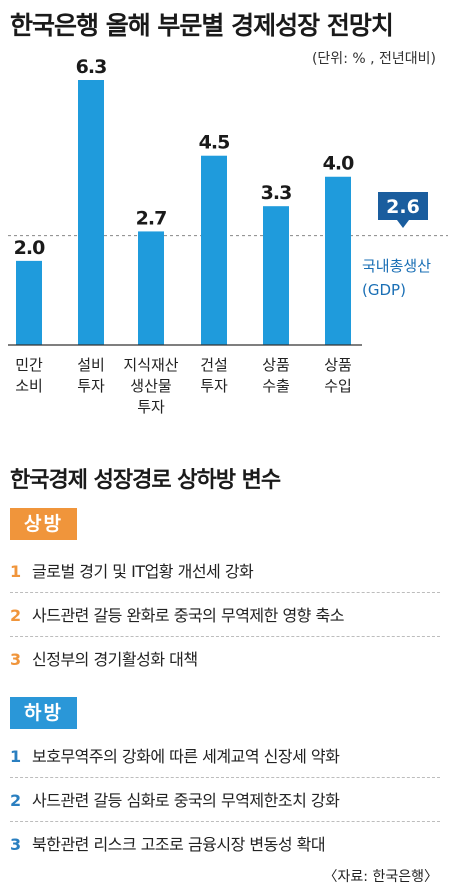 This screenshot has height=894, width=450. Describe the element at coordinates (179, 844) in the screenshot. I see `downside-item-text: 북한관련 리스크 고조로 금융시장 변동성 확대` at that location.